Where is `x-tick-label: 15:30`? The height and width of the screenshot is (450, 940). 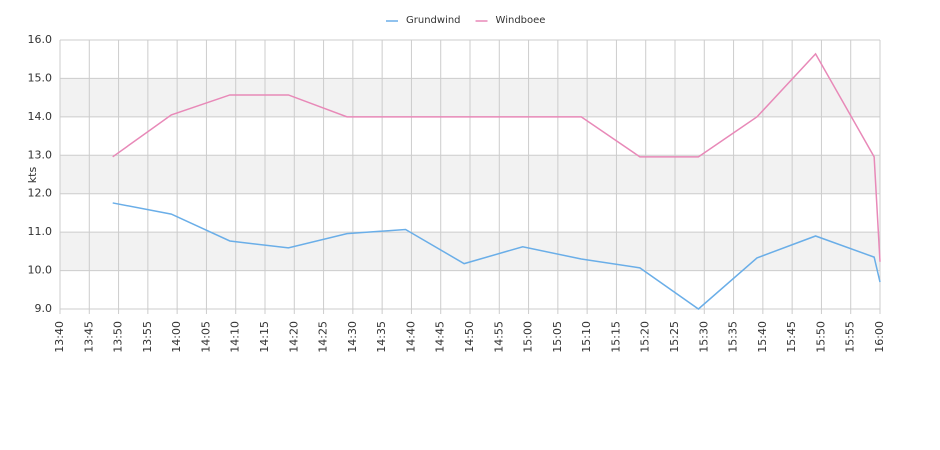 x-tick-label: 15:30 is located at coordinates (703, 337).